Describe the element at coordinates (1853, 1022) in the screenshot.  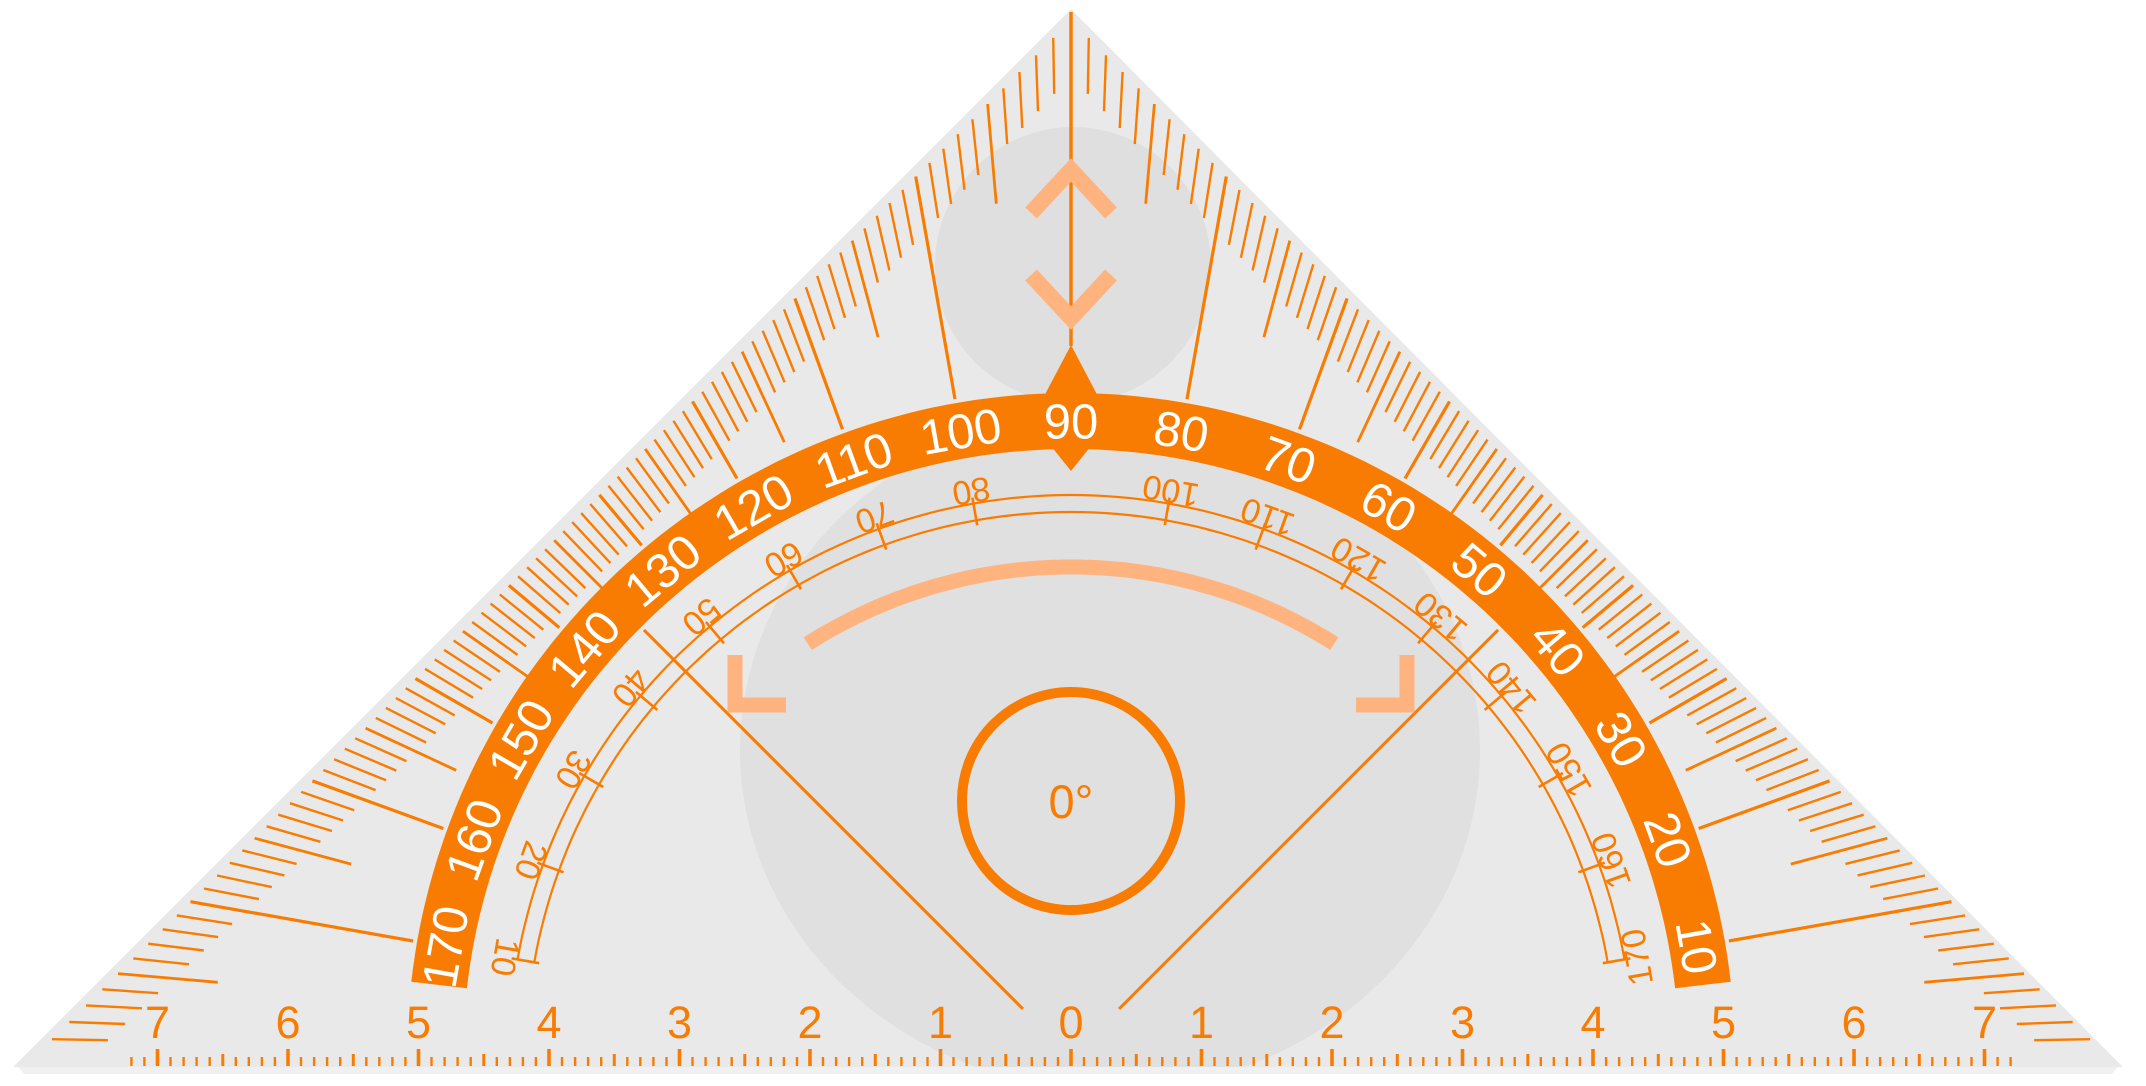
I see `ruler-number: 6` at that location.